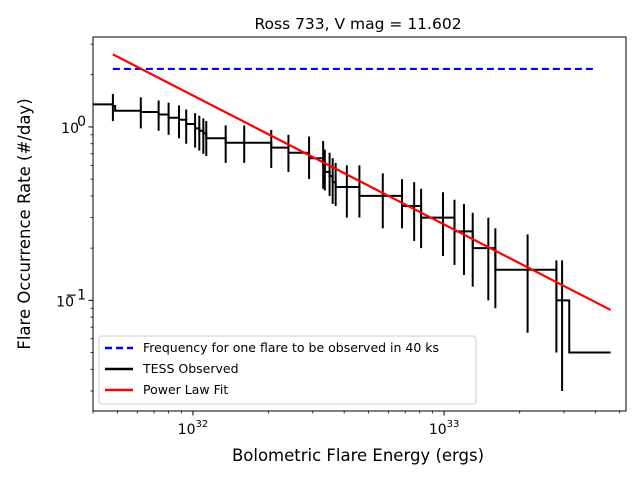 The height and width of the screenshot is (480, 640). I want to click on y-tick-exponent: −1, so click(75, 295).